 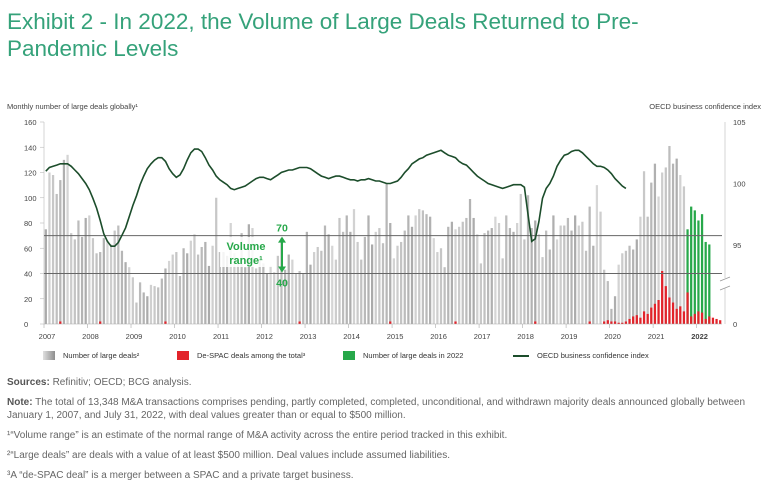 What do you see at coordinates (308, 336) in the screenshot?
I see `x-axis-year-label: 2013` at bounding box center [308, 336].